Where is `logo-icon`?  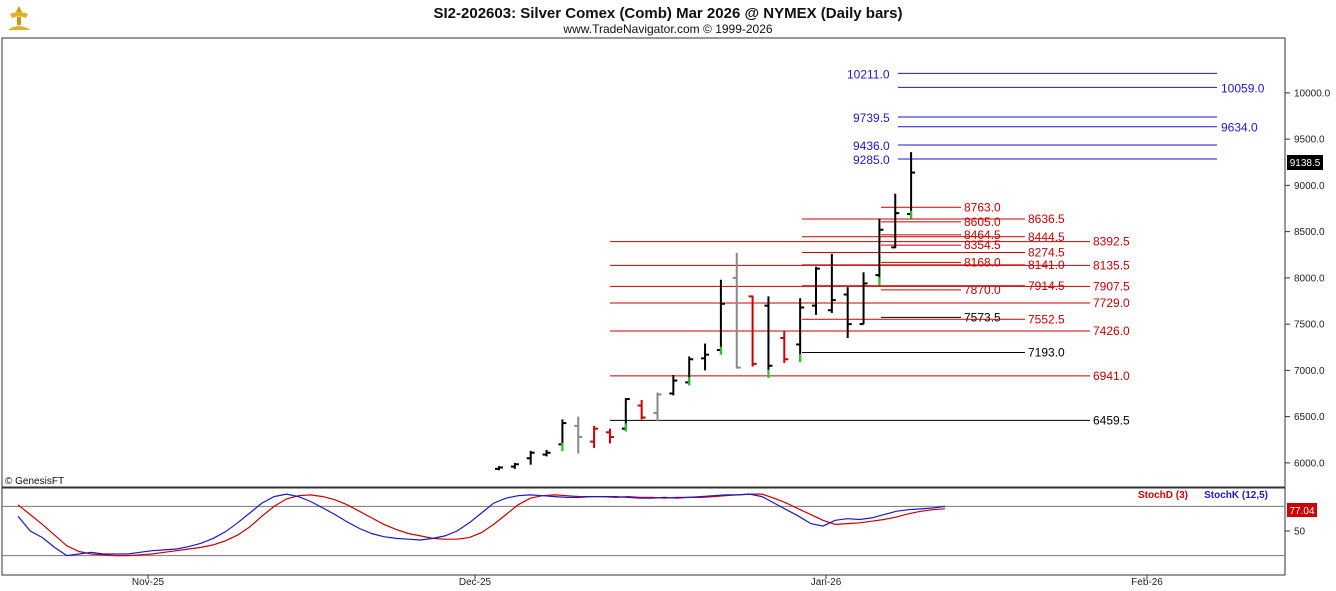 logo-icon is located at coordinates (19, 18).